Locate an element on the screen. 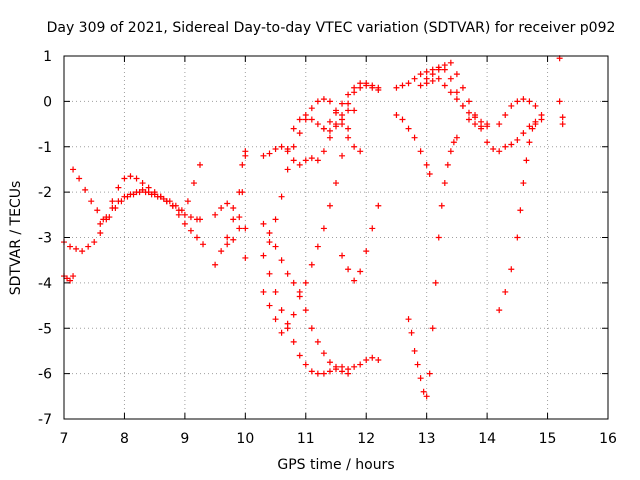  y-tick-label: 1 is located at coordinates (47, 57).